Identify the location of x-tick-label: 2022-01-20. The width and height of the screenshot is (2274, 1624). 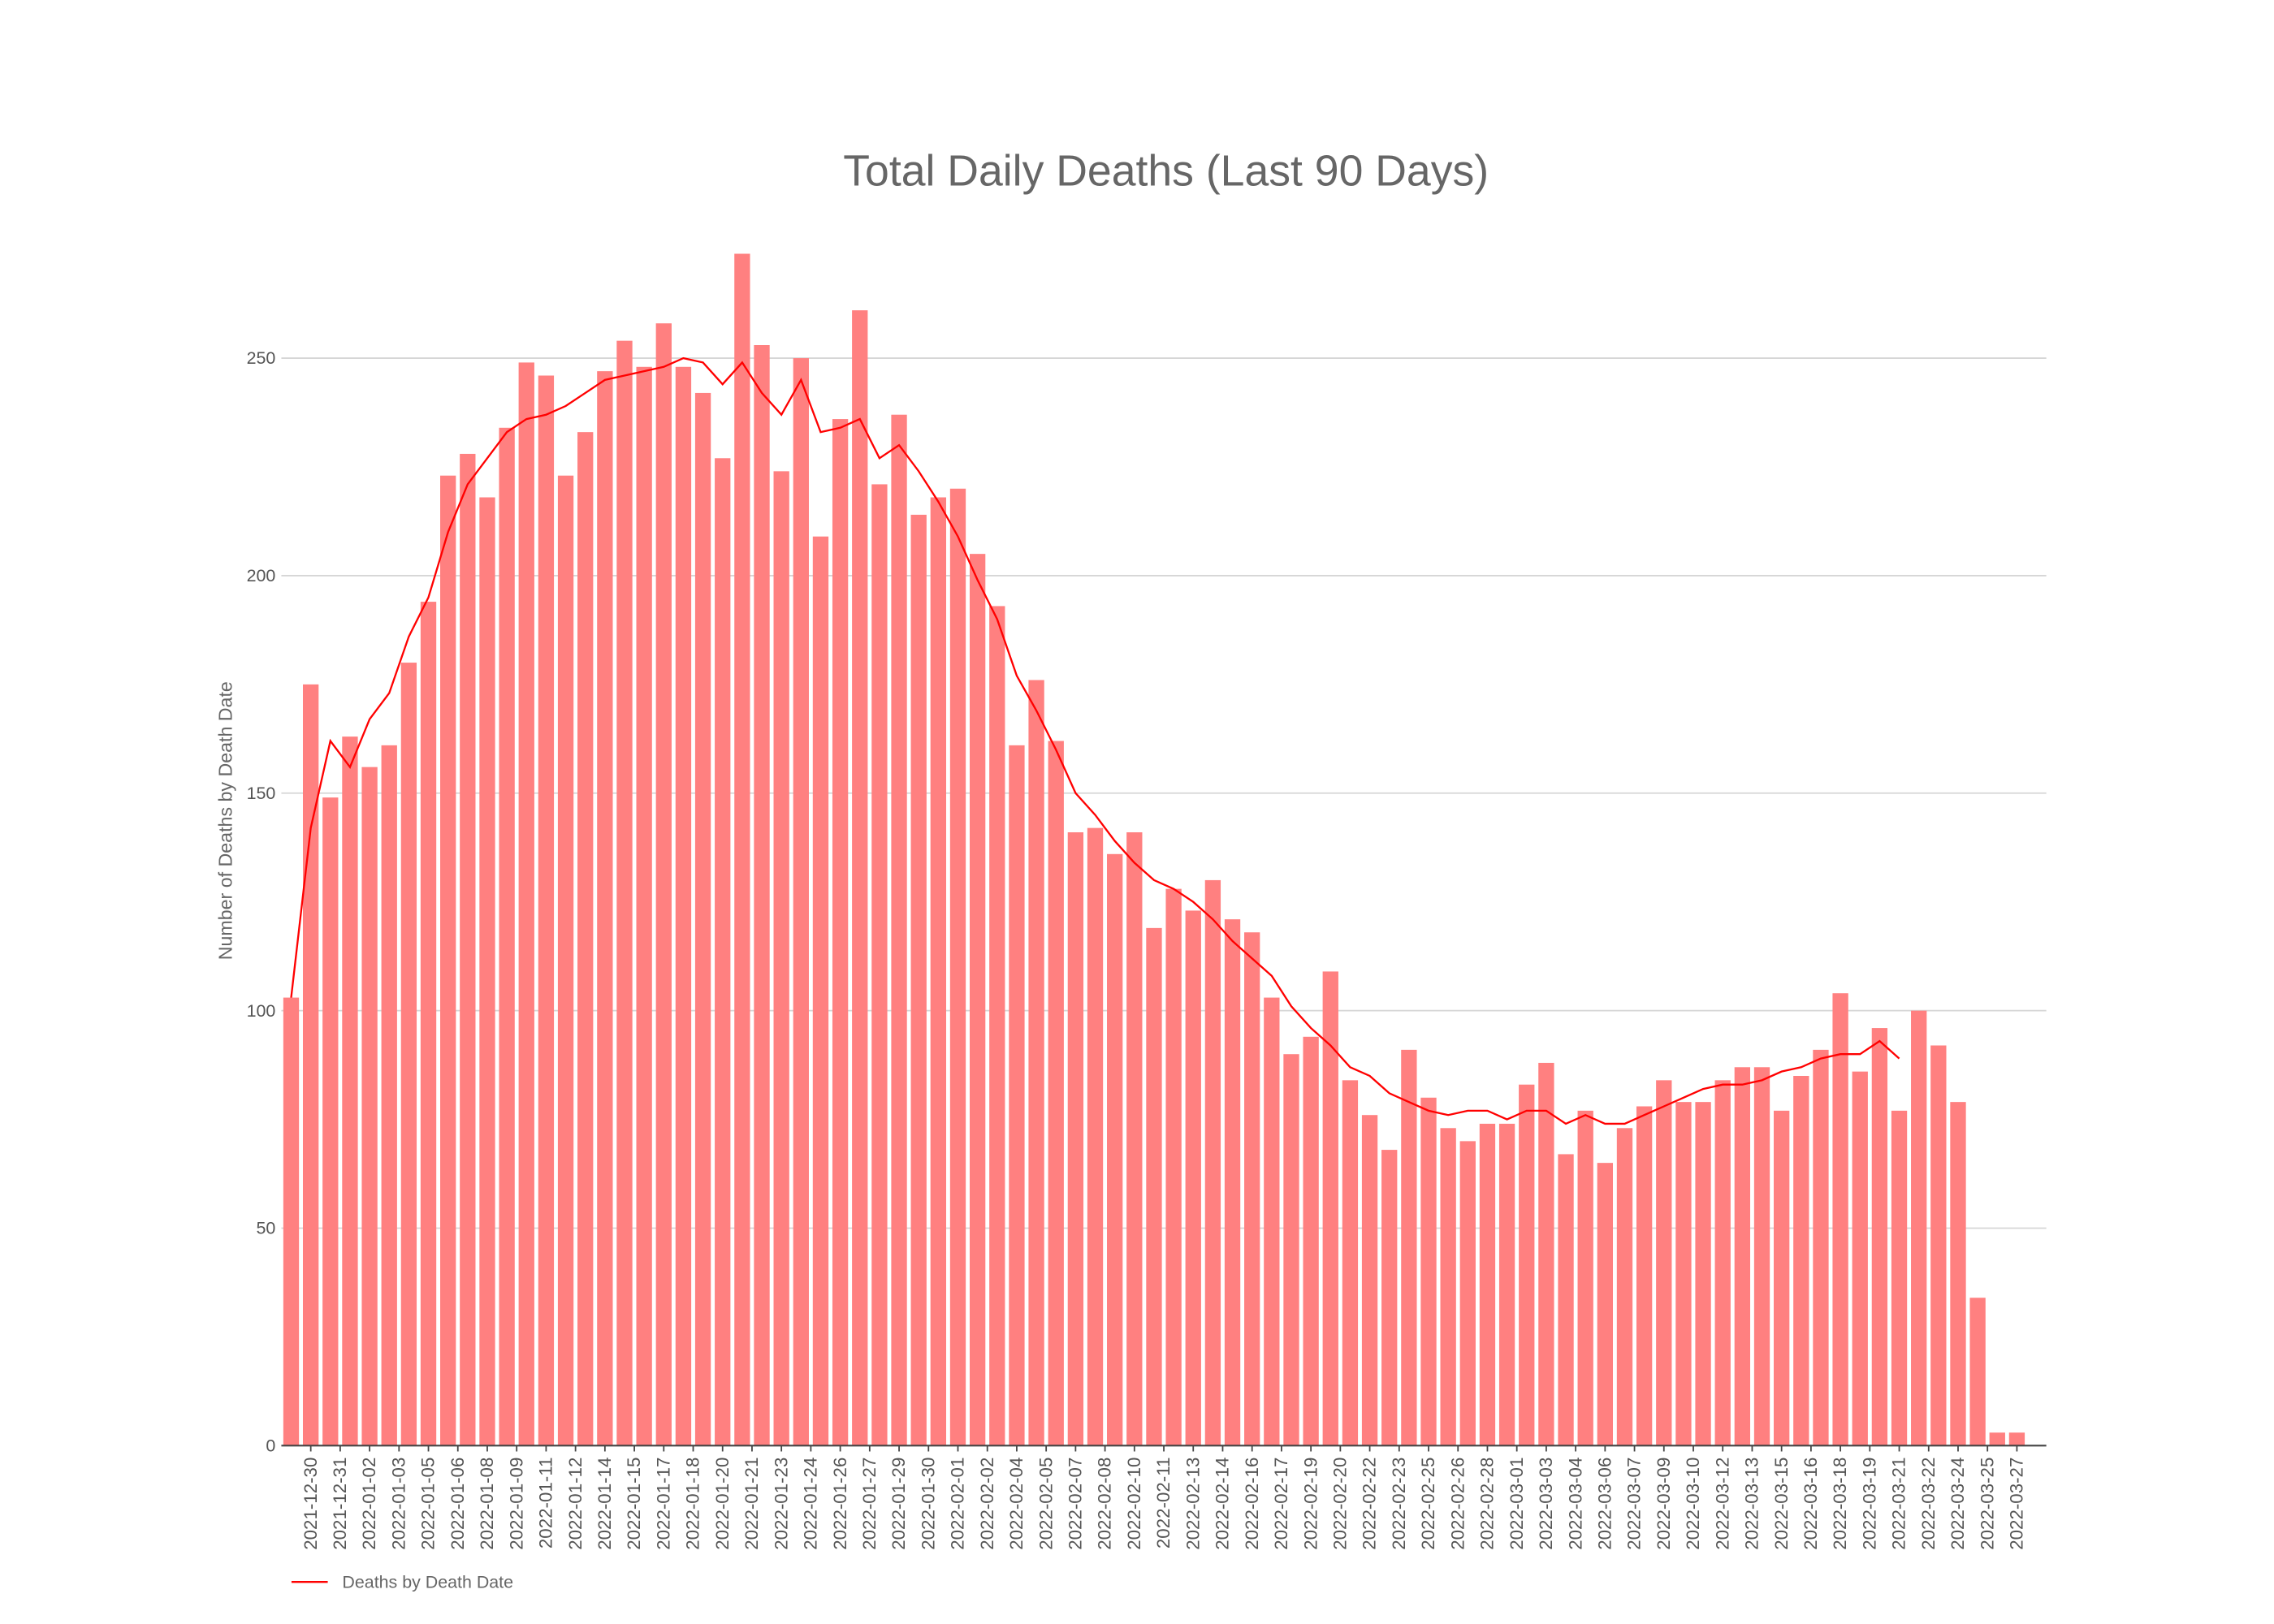
(722, 1504).